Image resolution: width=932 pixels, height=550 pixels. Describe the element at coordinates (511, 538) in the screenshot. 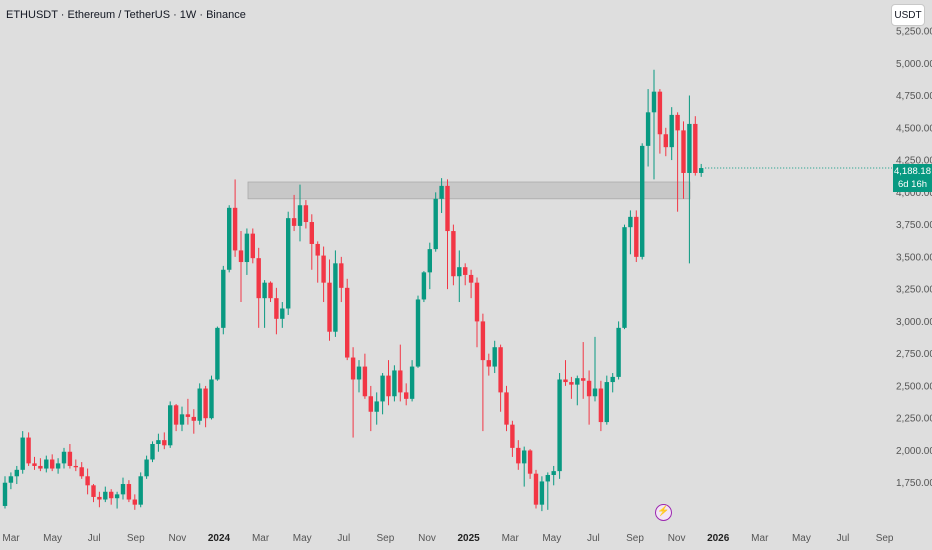

I see `x-tick-label: Mar` at that location.